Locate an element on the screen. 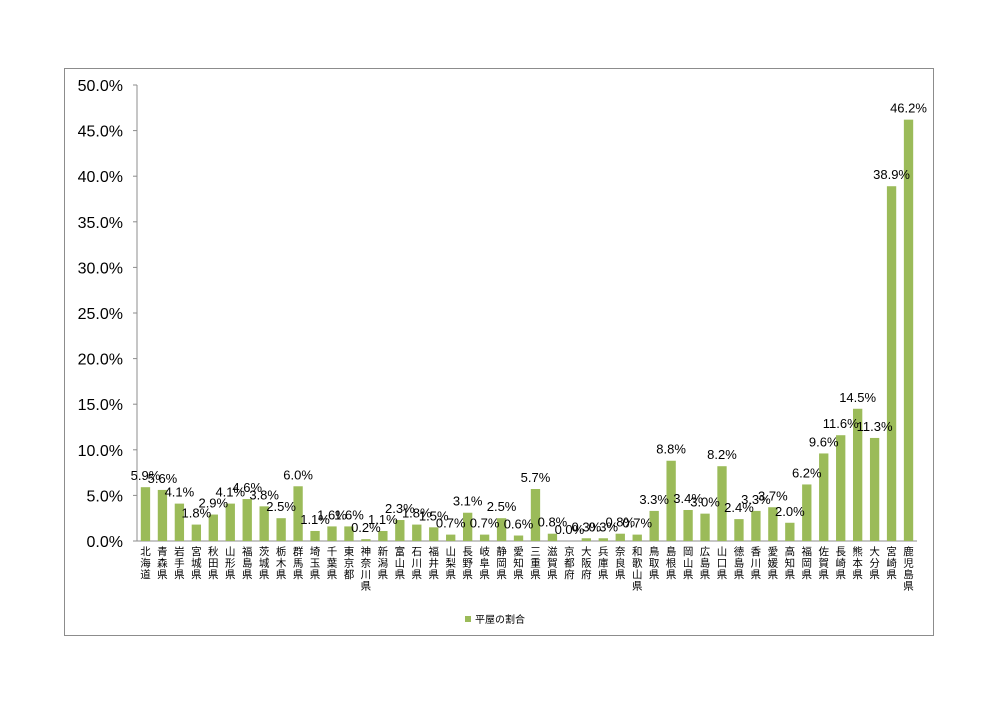 The width and height of the screenshot is (1000, 707). x-category-label: 長野県 is located at coordinates (467, 563).